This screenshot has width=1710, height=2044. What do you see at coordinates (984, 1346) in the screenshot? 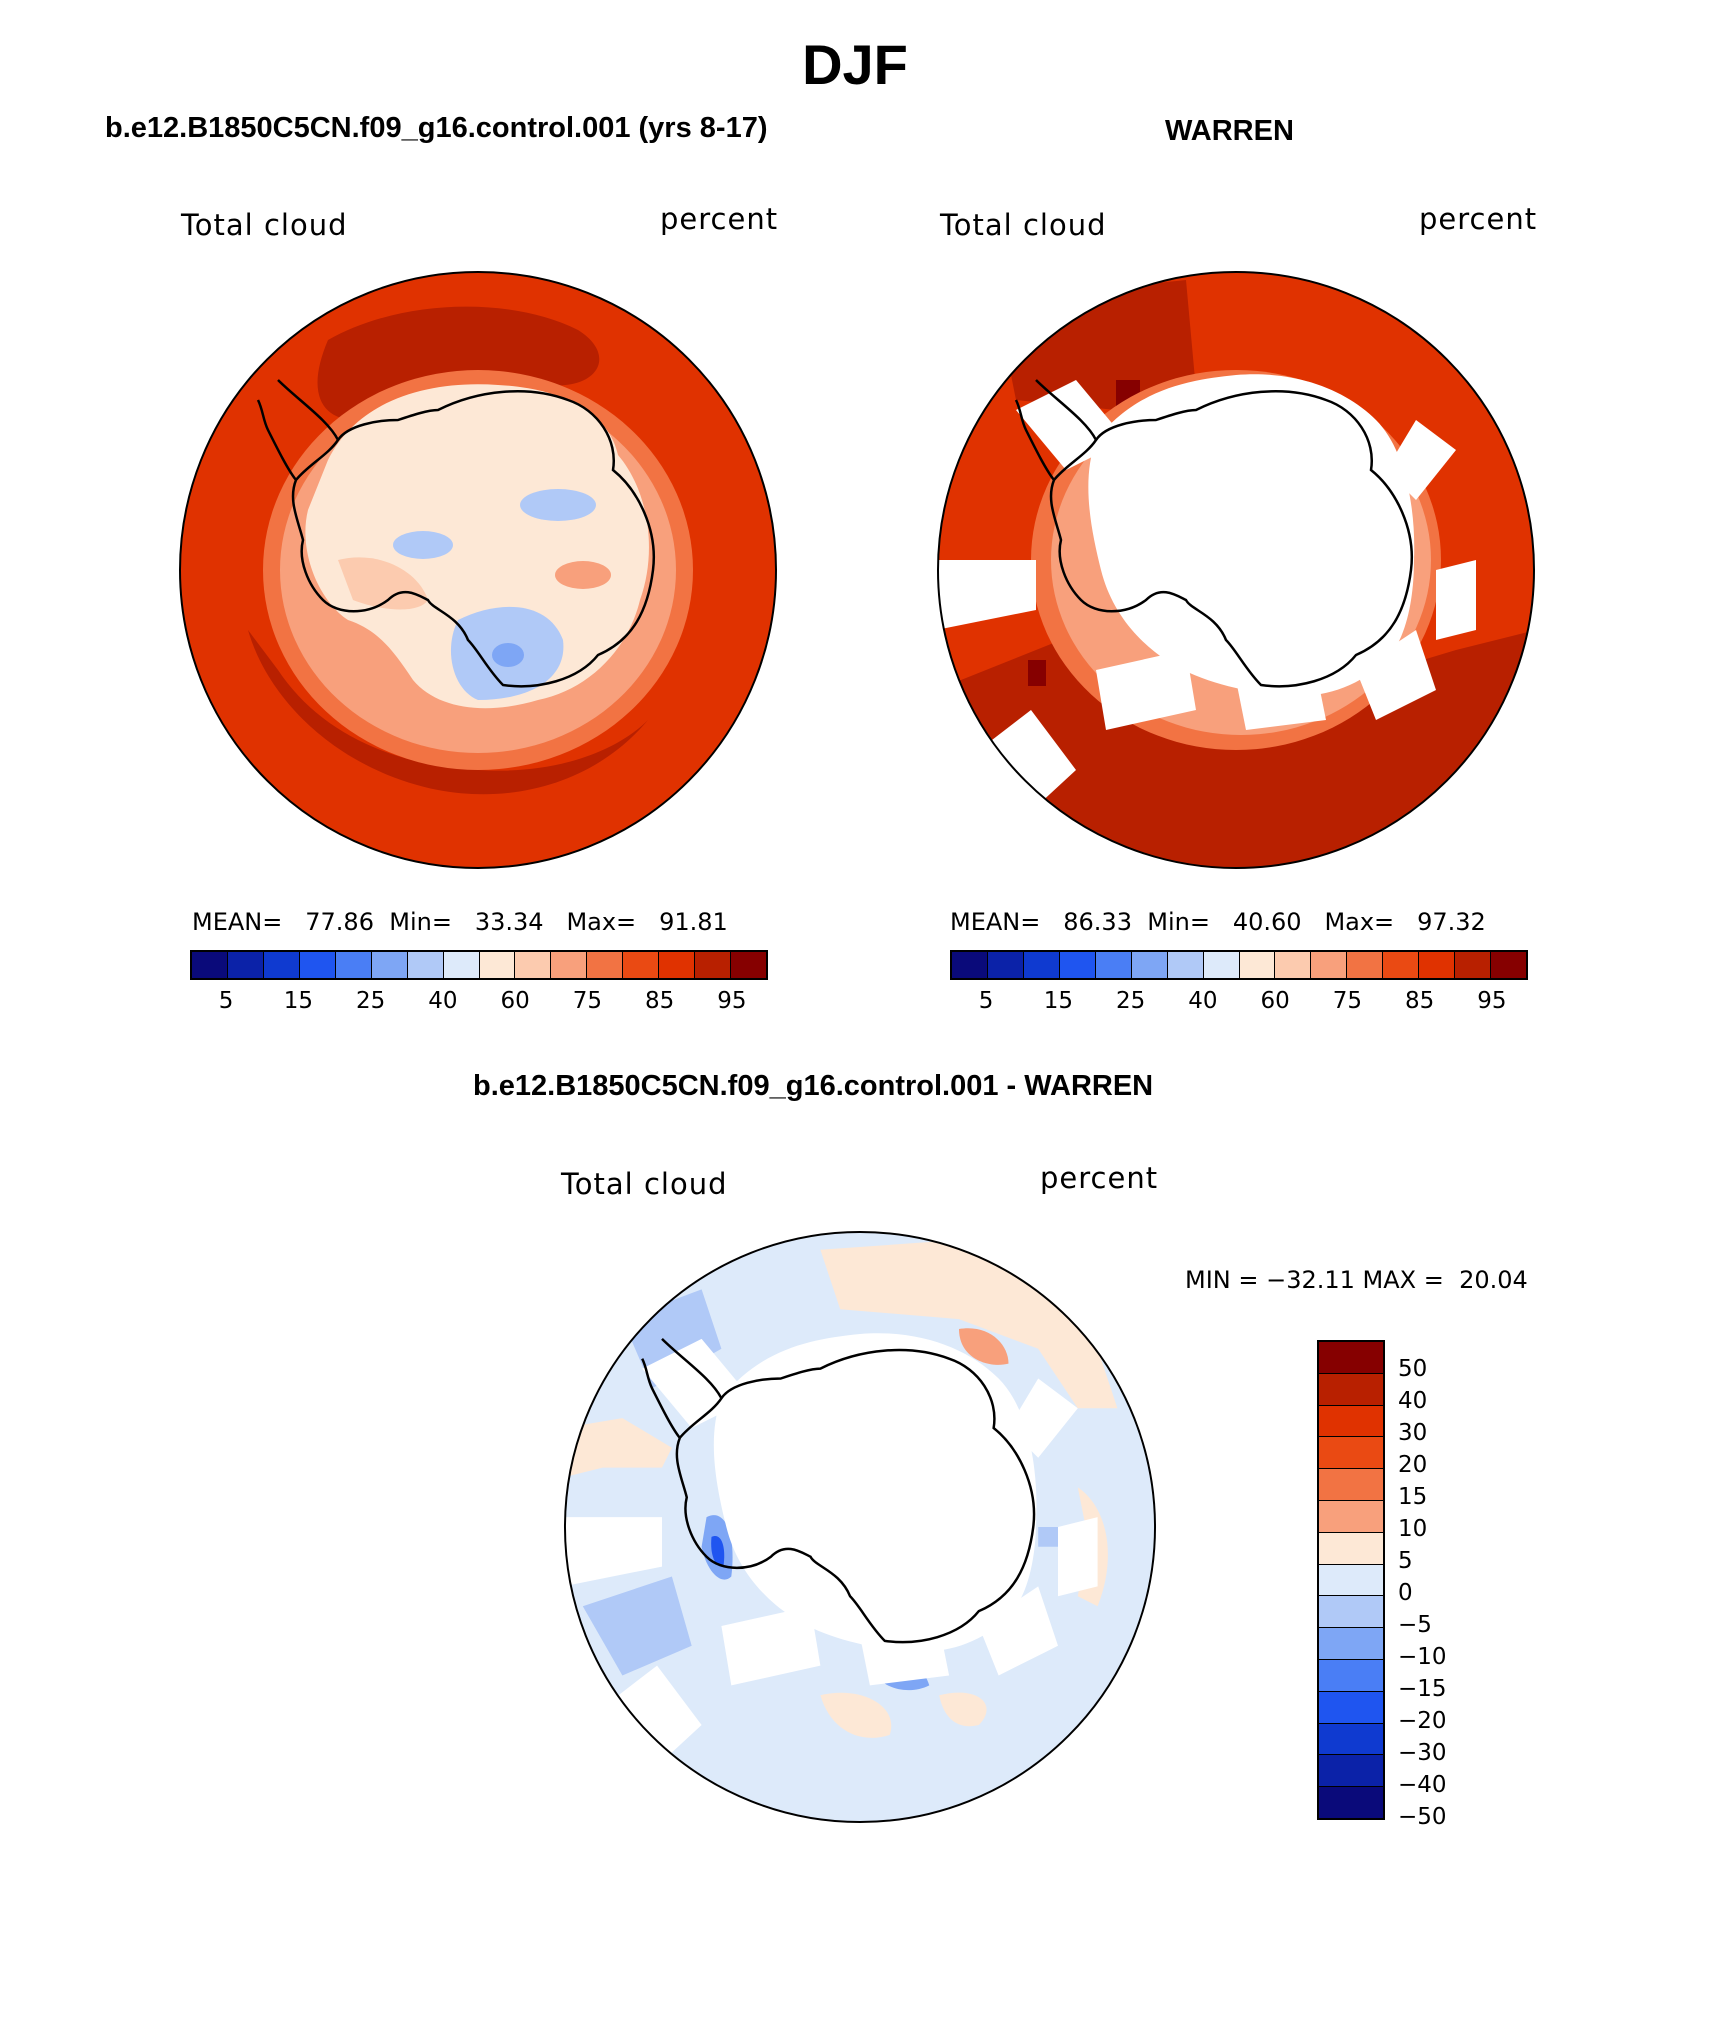
I see `p3-orange-north` at bounding box center [984, 1346].